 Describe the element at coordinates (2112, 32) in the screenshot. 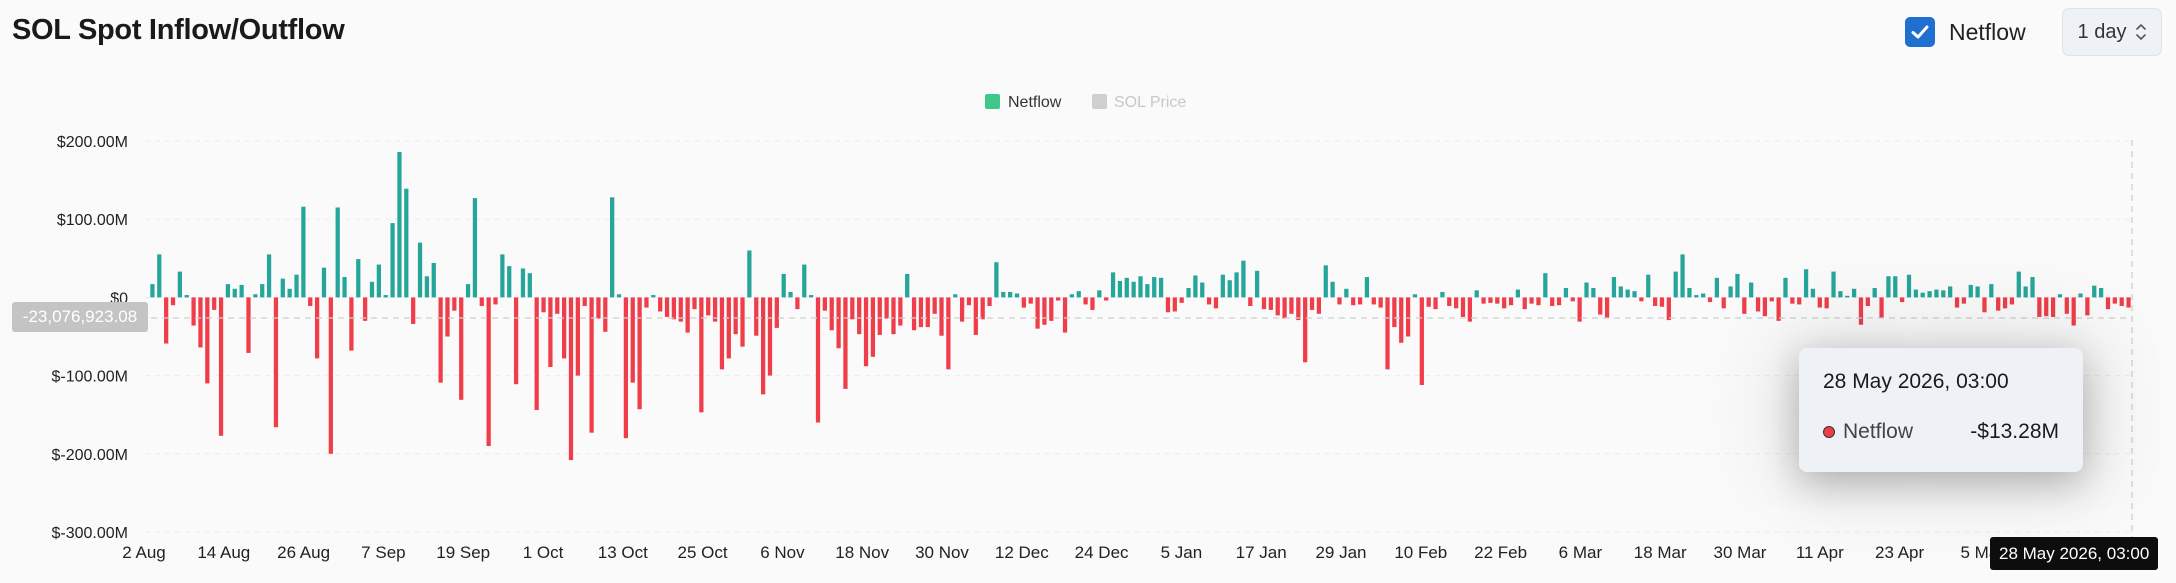

I see `interval-select: 1 day` at that location.